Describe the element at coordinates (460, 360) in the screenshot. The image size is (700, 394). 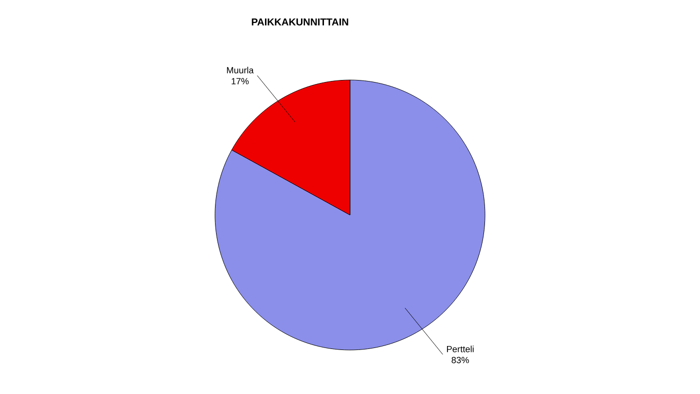
I see `data-label: 83%` at that location.